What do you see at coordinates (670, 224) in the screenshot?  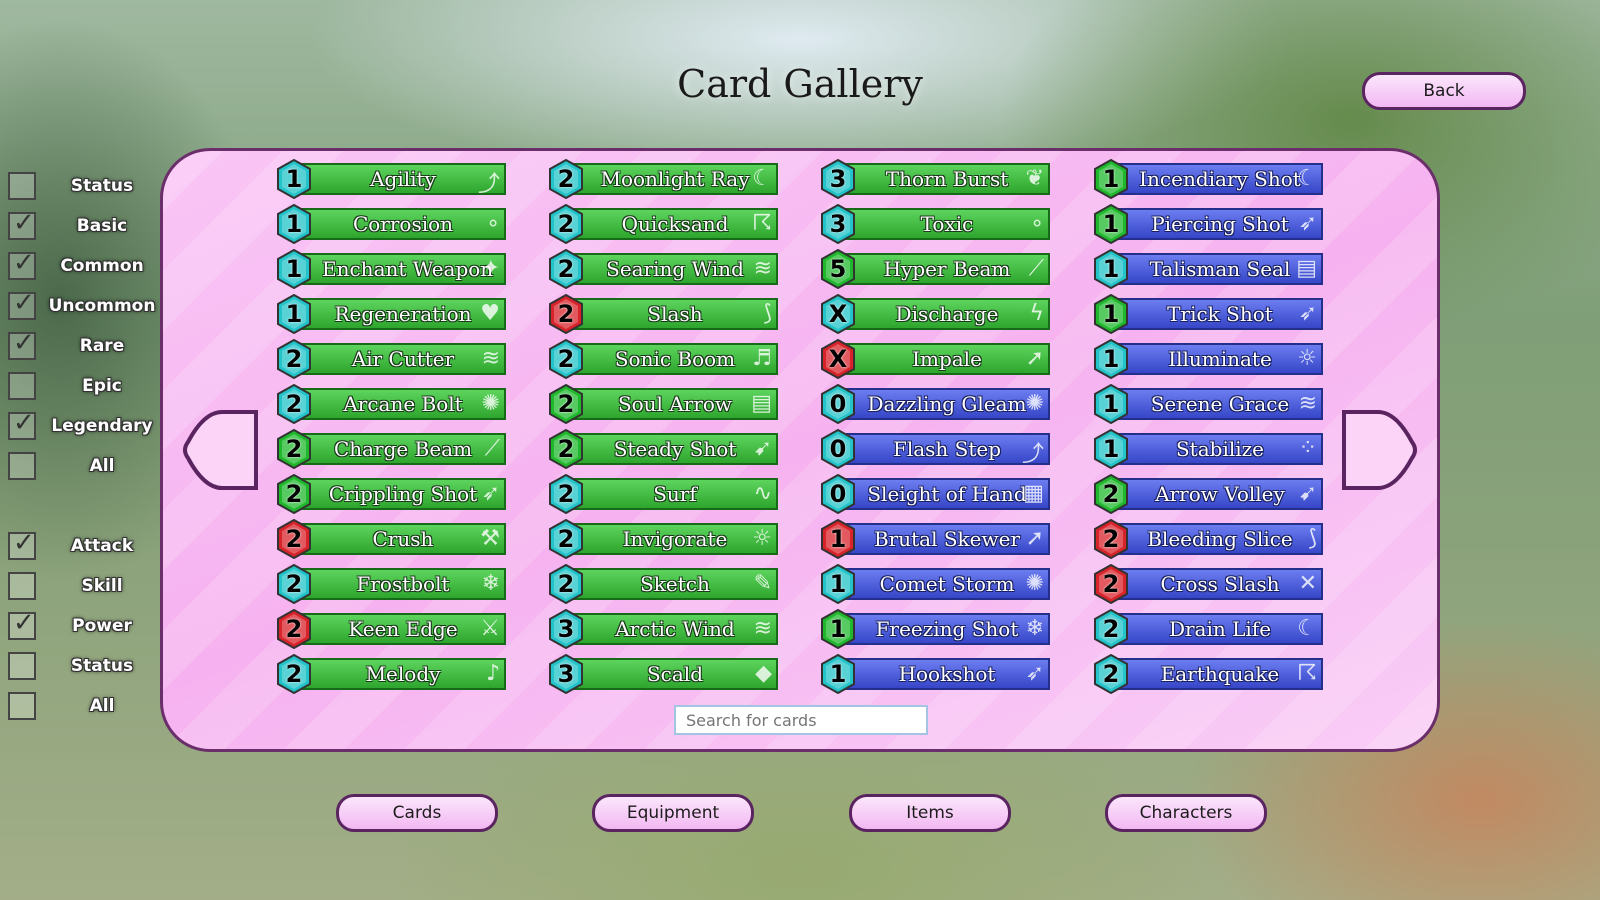 I see `card-banner: Quicksand ☈` at bounding box center [670, 224].